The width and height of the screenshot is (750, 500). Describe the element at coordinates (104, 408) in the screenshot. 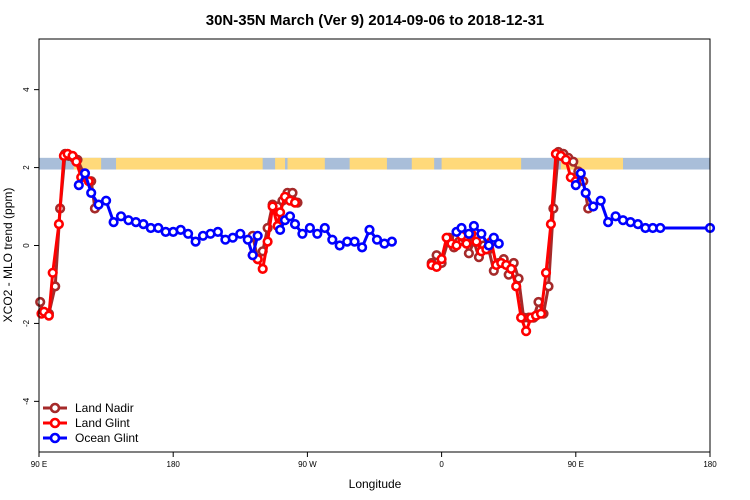

I see `legend-label-0: Land Nadir` at that location.